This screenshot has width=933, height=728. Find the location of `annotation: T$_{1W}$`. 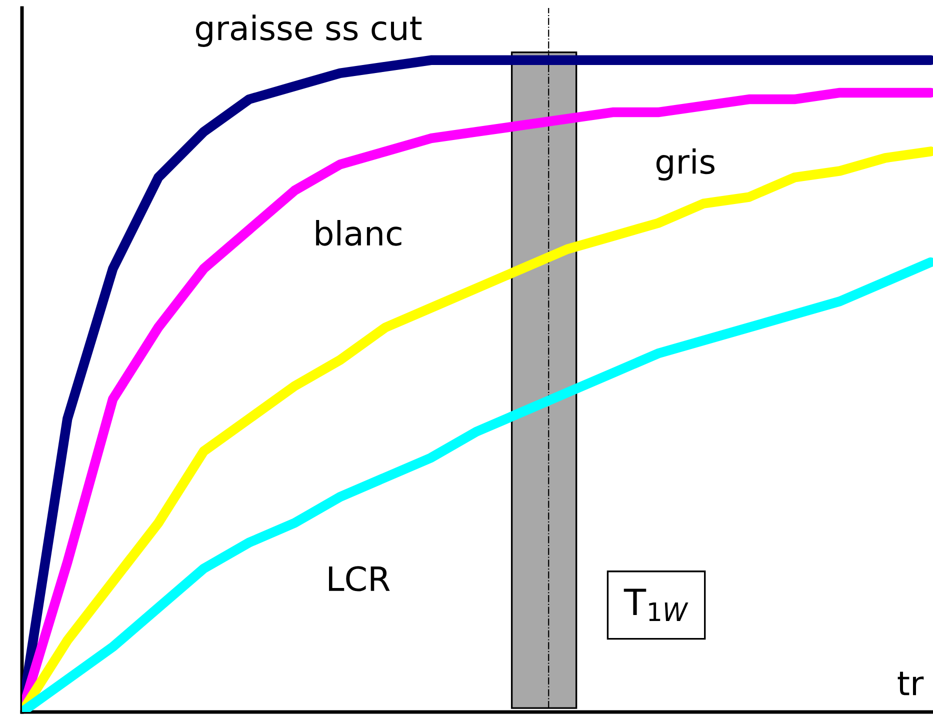

annotation: T$_{1W}$ is located at coordinates (656, 604).